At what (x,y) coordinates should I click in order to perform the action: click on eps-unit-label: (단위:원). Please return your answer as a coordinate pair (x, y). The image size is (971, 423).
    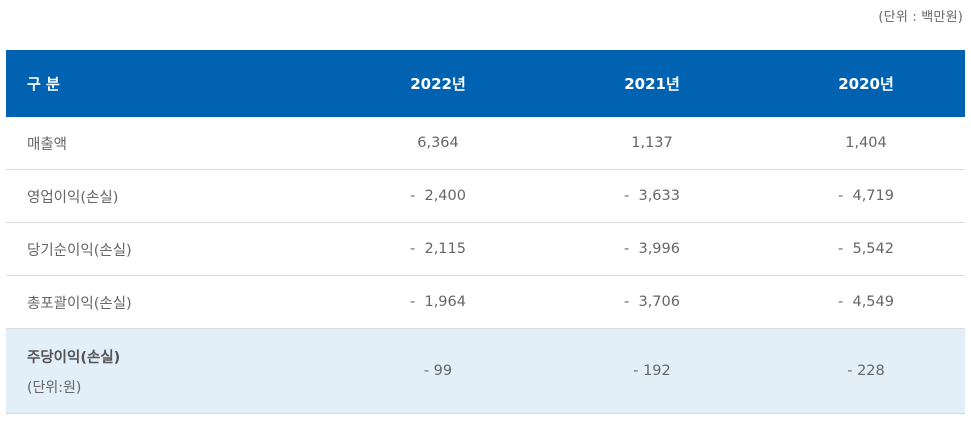
    Looking at the image, I should click on (54, 387).